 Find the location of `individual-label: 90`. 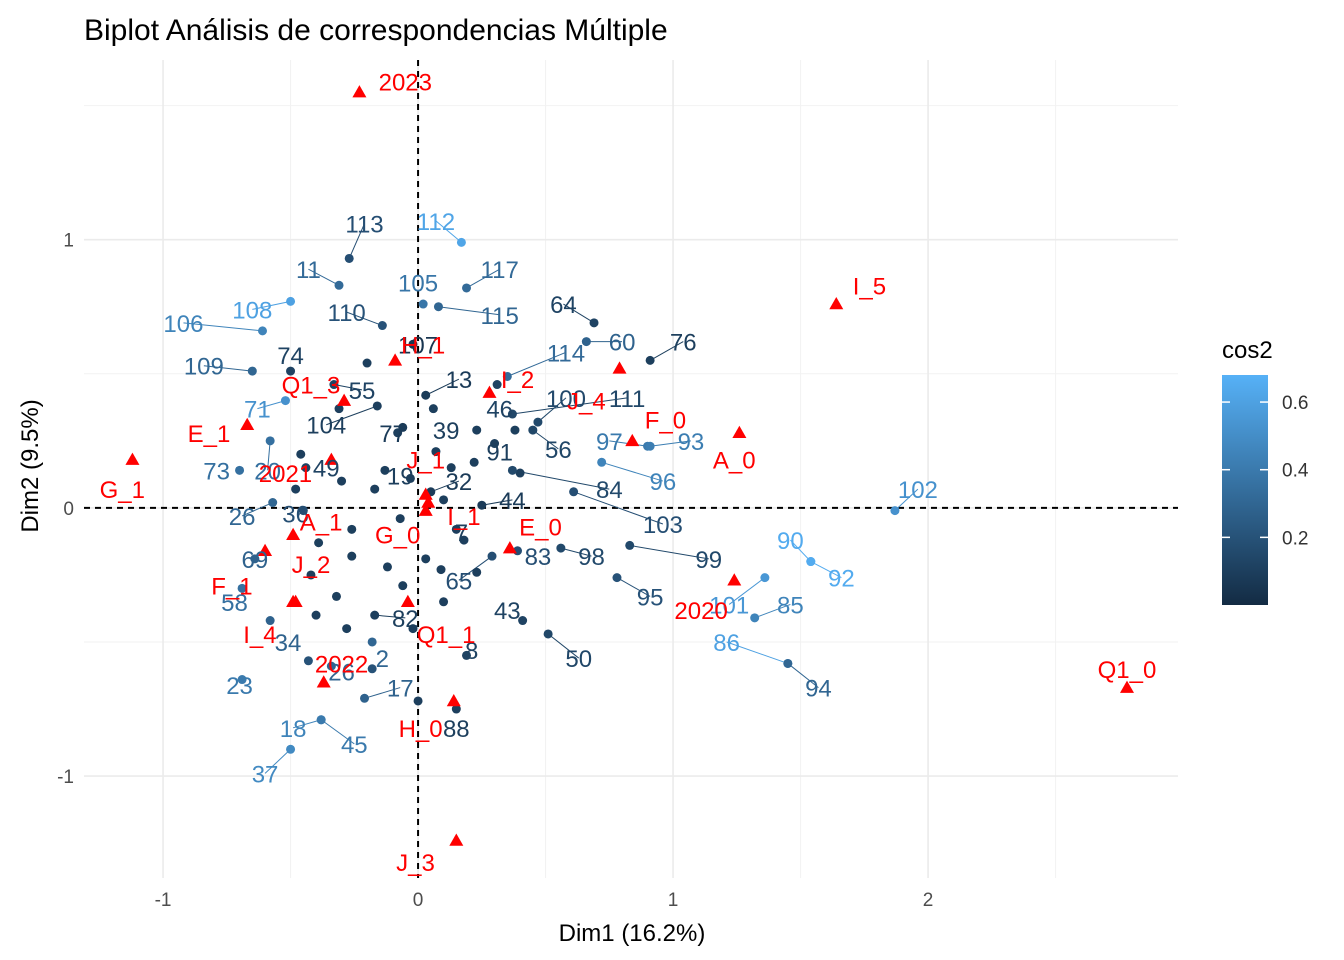

individual-label: 90 is located at coordinates (790, 541).